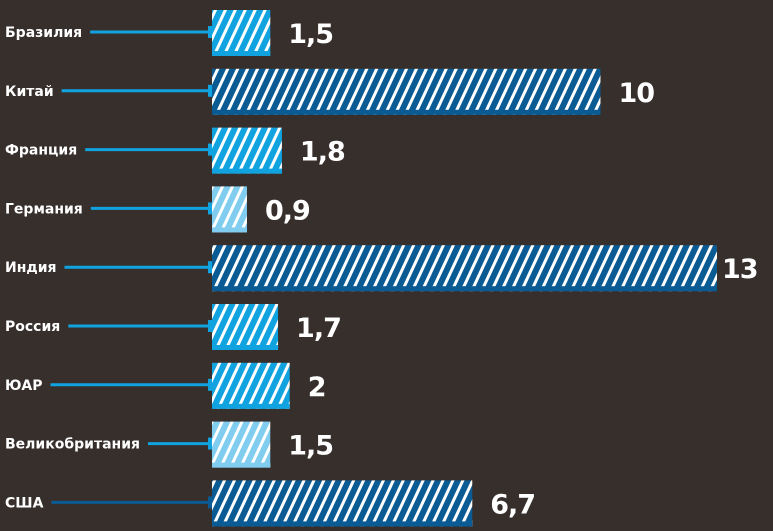  Describe the element at coordinates (512, 504) in the screenshot. I see `value-label: 6,7` at that location.